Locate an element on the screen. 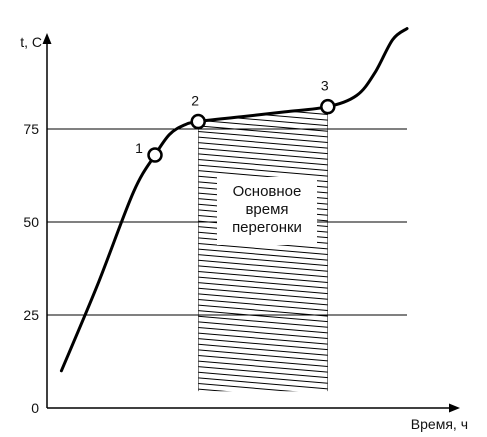 The height and width of the screenshot is (437, 487). y-tick-label: 25 is located at coordinates (31, 315).